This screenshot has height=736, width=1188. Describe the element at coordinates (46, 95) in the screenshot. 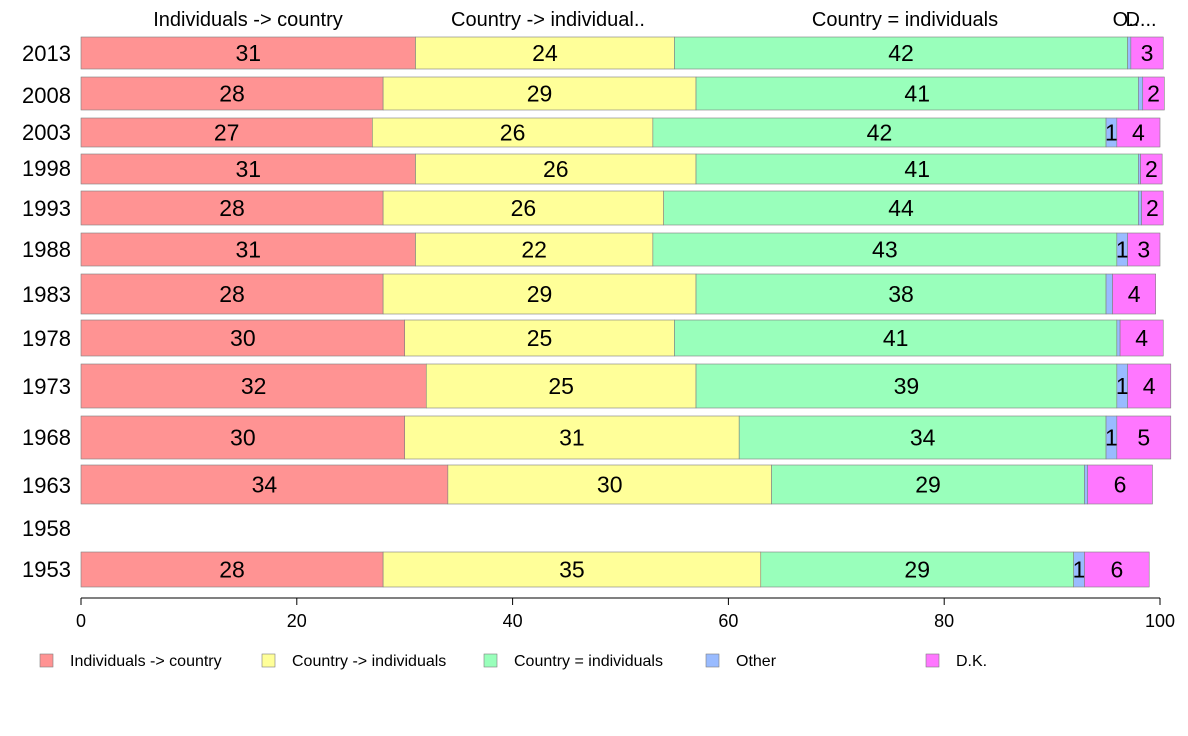

I see `y-tick-label-2008: 2008` at that location.